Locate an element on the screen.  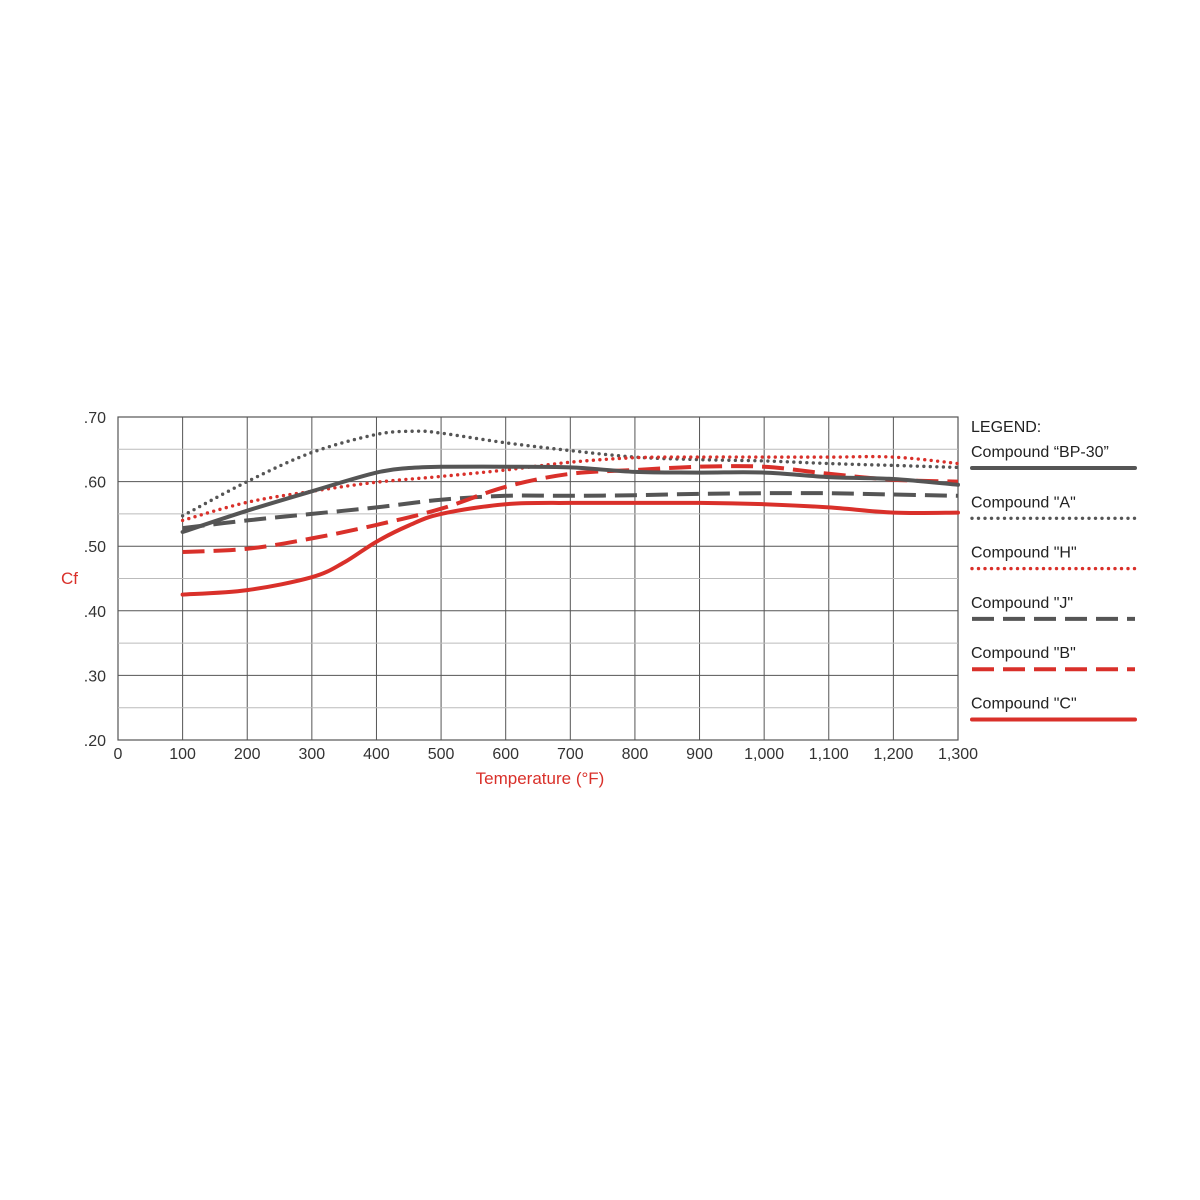
y-tick-label: .60 is located at coordinates (95, 483).